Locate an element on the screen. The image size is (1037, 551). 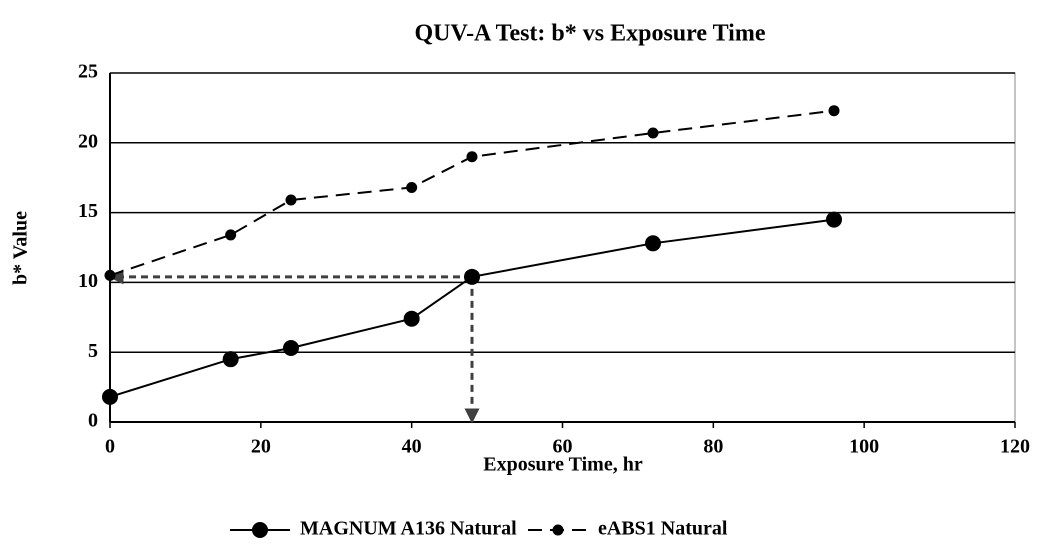
chart-title: QUV-A Test: b* vs Exposure Time is located at coordinates (590, 34).